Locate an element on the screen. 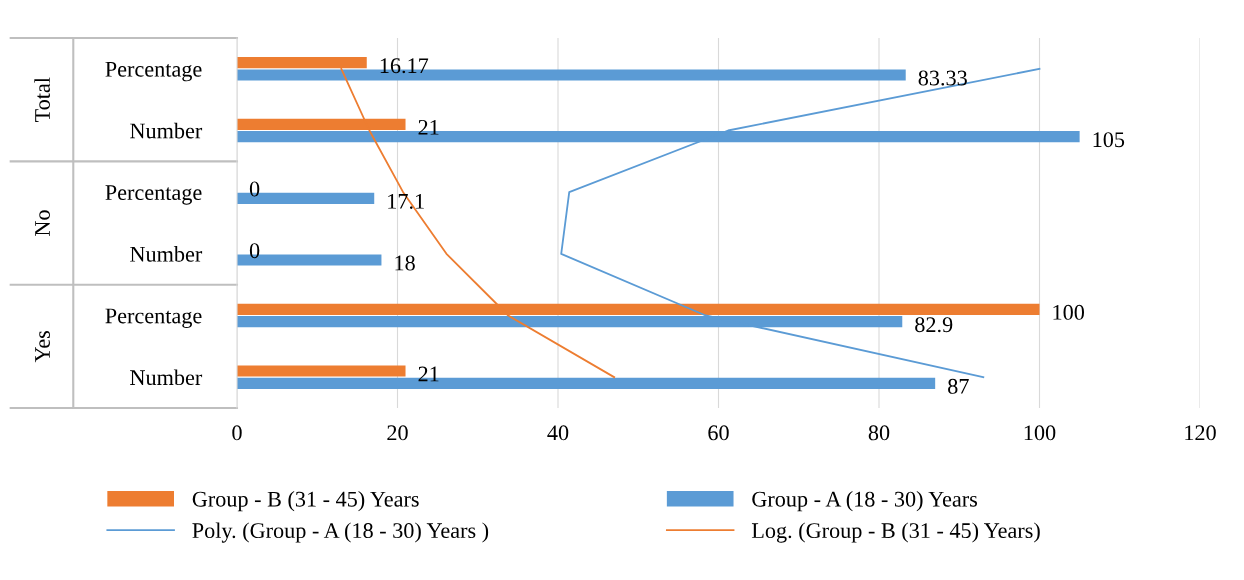  data-label: 83.33 is located at coordinates (942, 78).